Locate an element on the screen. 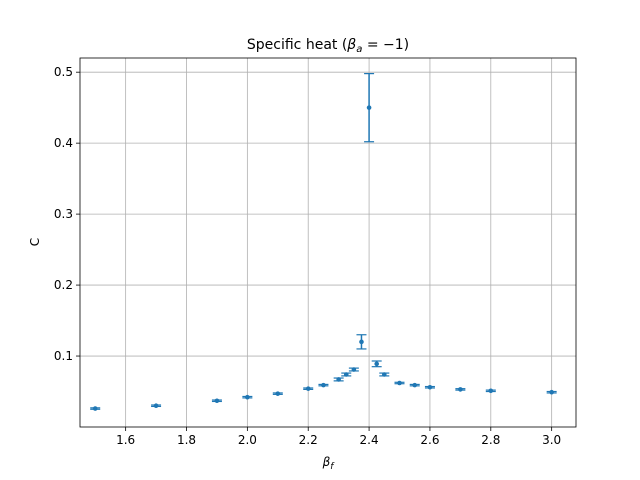  x-axis-label-beta: β is located at coordinates (326, 462).